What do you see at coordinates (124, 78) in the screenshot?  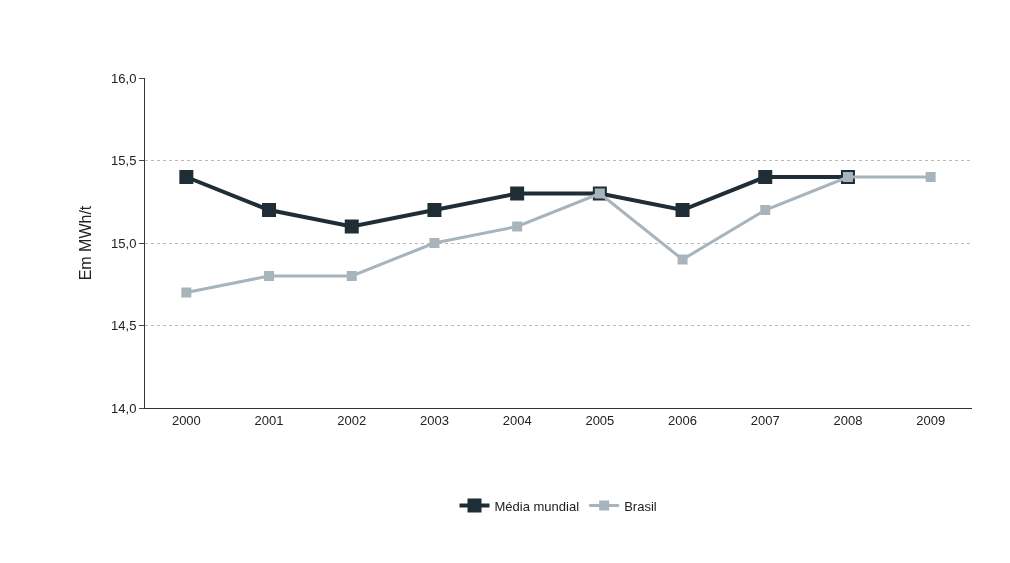 I see `y-tick-label: 16,0` at bounding box center [124, 78].